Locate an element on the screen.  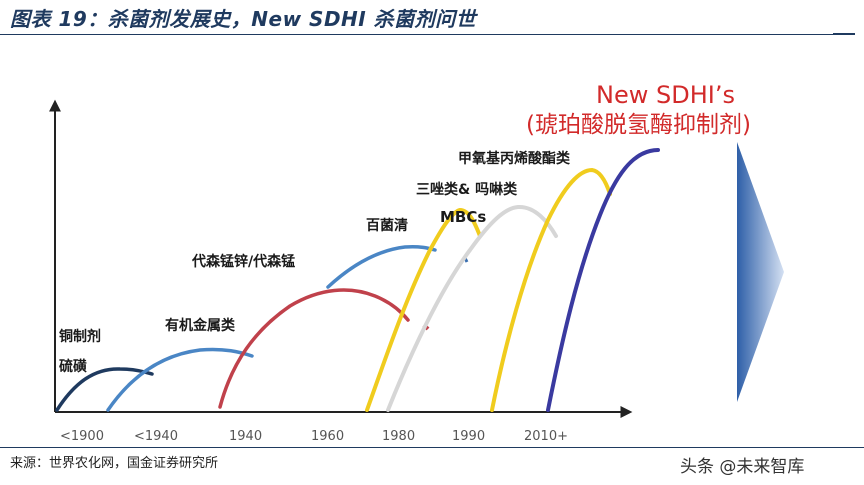
x-tick: 2010+ is located at coordinates (546, 436).